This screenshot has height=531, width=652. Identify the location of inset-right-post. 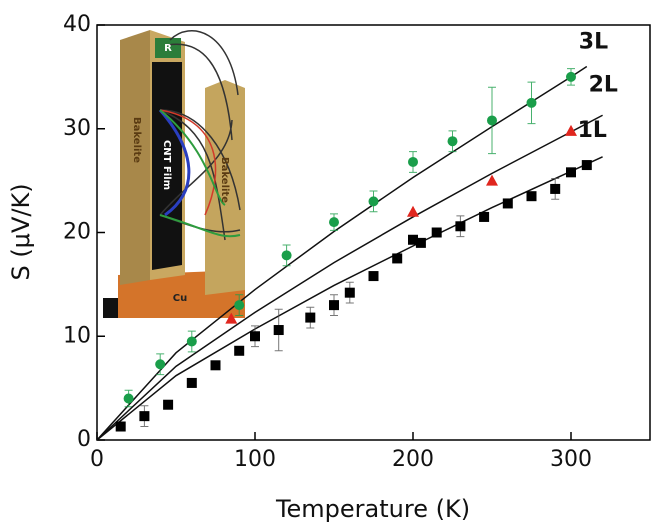
(225, 187).